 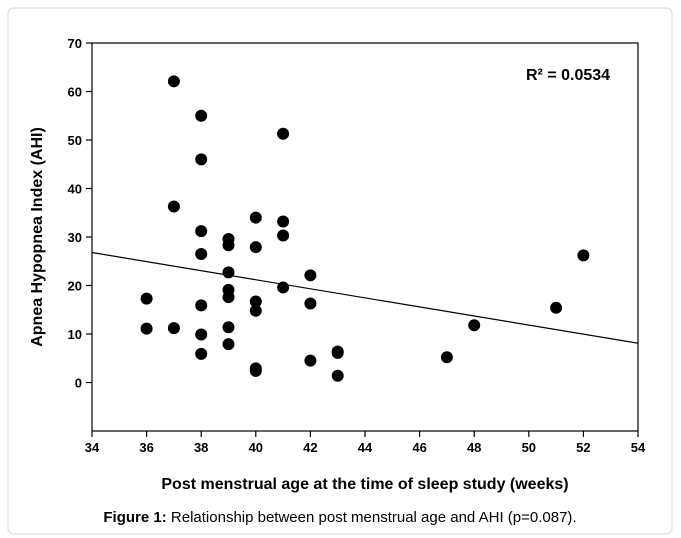 What do you see at coordinates (529, 447) in the screenshot?
I see `x-tick-label: 50` at bounding box center [529, 447].